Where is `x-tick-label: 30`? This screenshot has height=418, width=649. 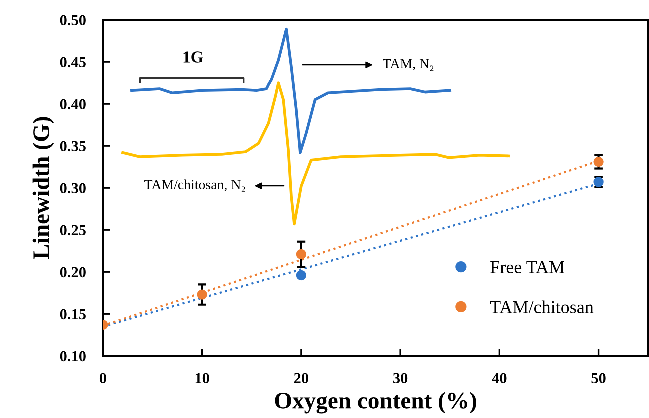 x-tick-label: 30 is located at coordinates (400, 378).